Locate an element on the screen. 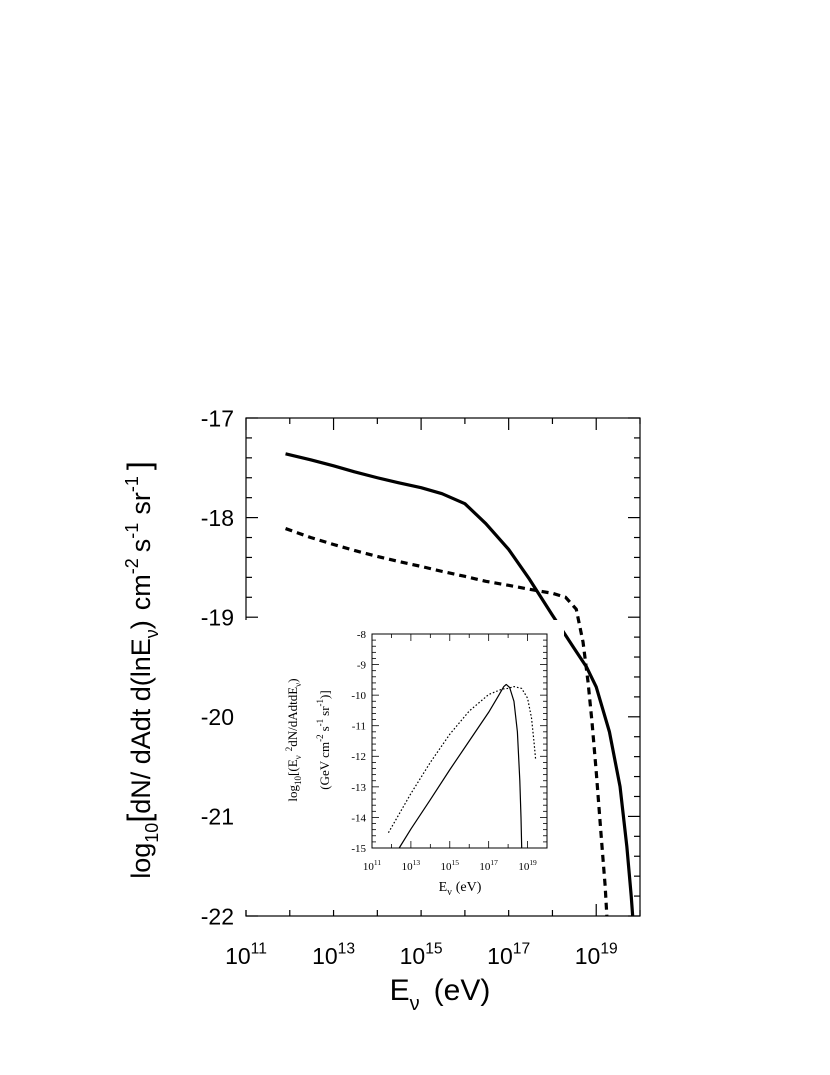 The width and height of the screenshot is (830, 1075). plot-frame is located at coordinates (459, 741).